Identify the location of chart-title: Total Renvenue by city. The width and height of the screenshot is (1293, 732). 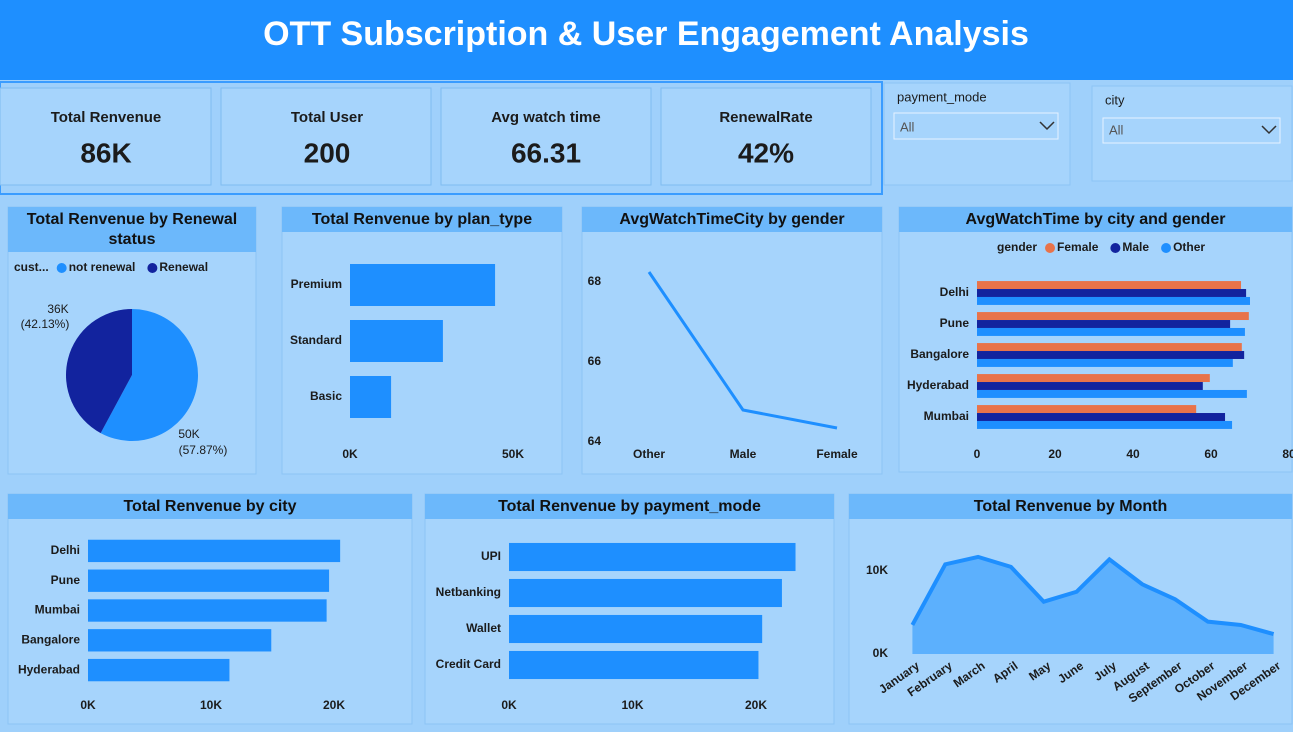
(210, 506).